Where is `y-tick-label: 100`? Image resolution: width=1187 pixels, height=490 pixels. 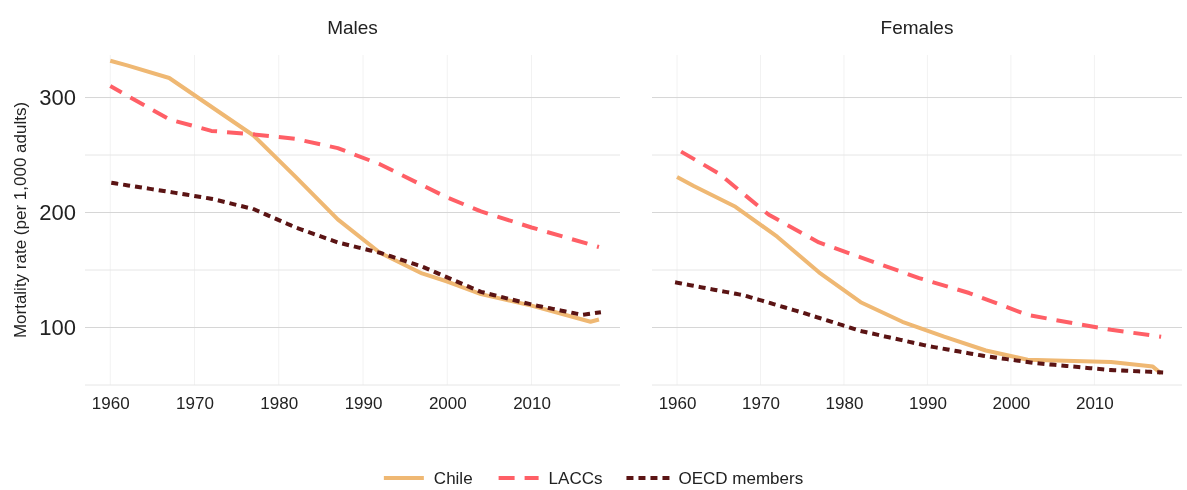
y-tick-label: 100 is located at coordinates (57, 328).